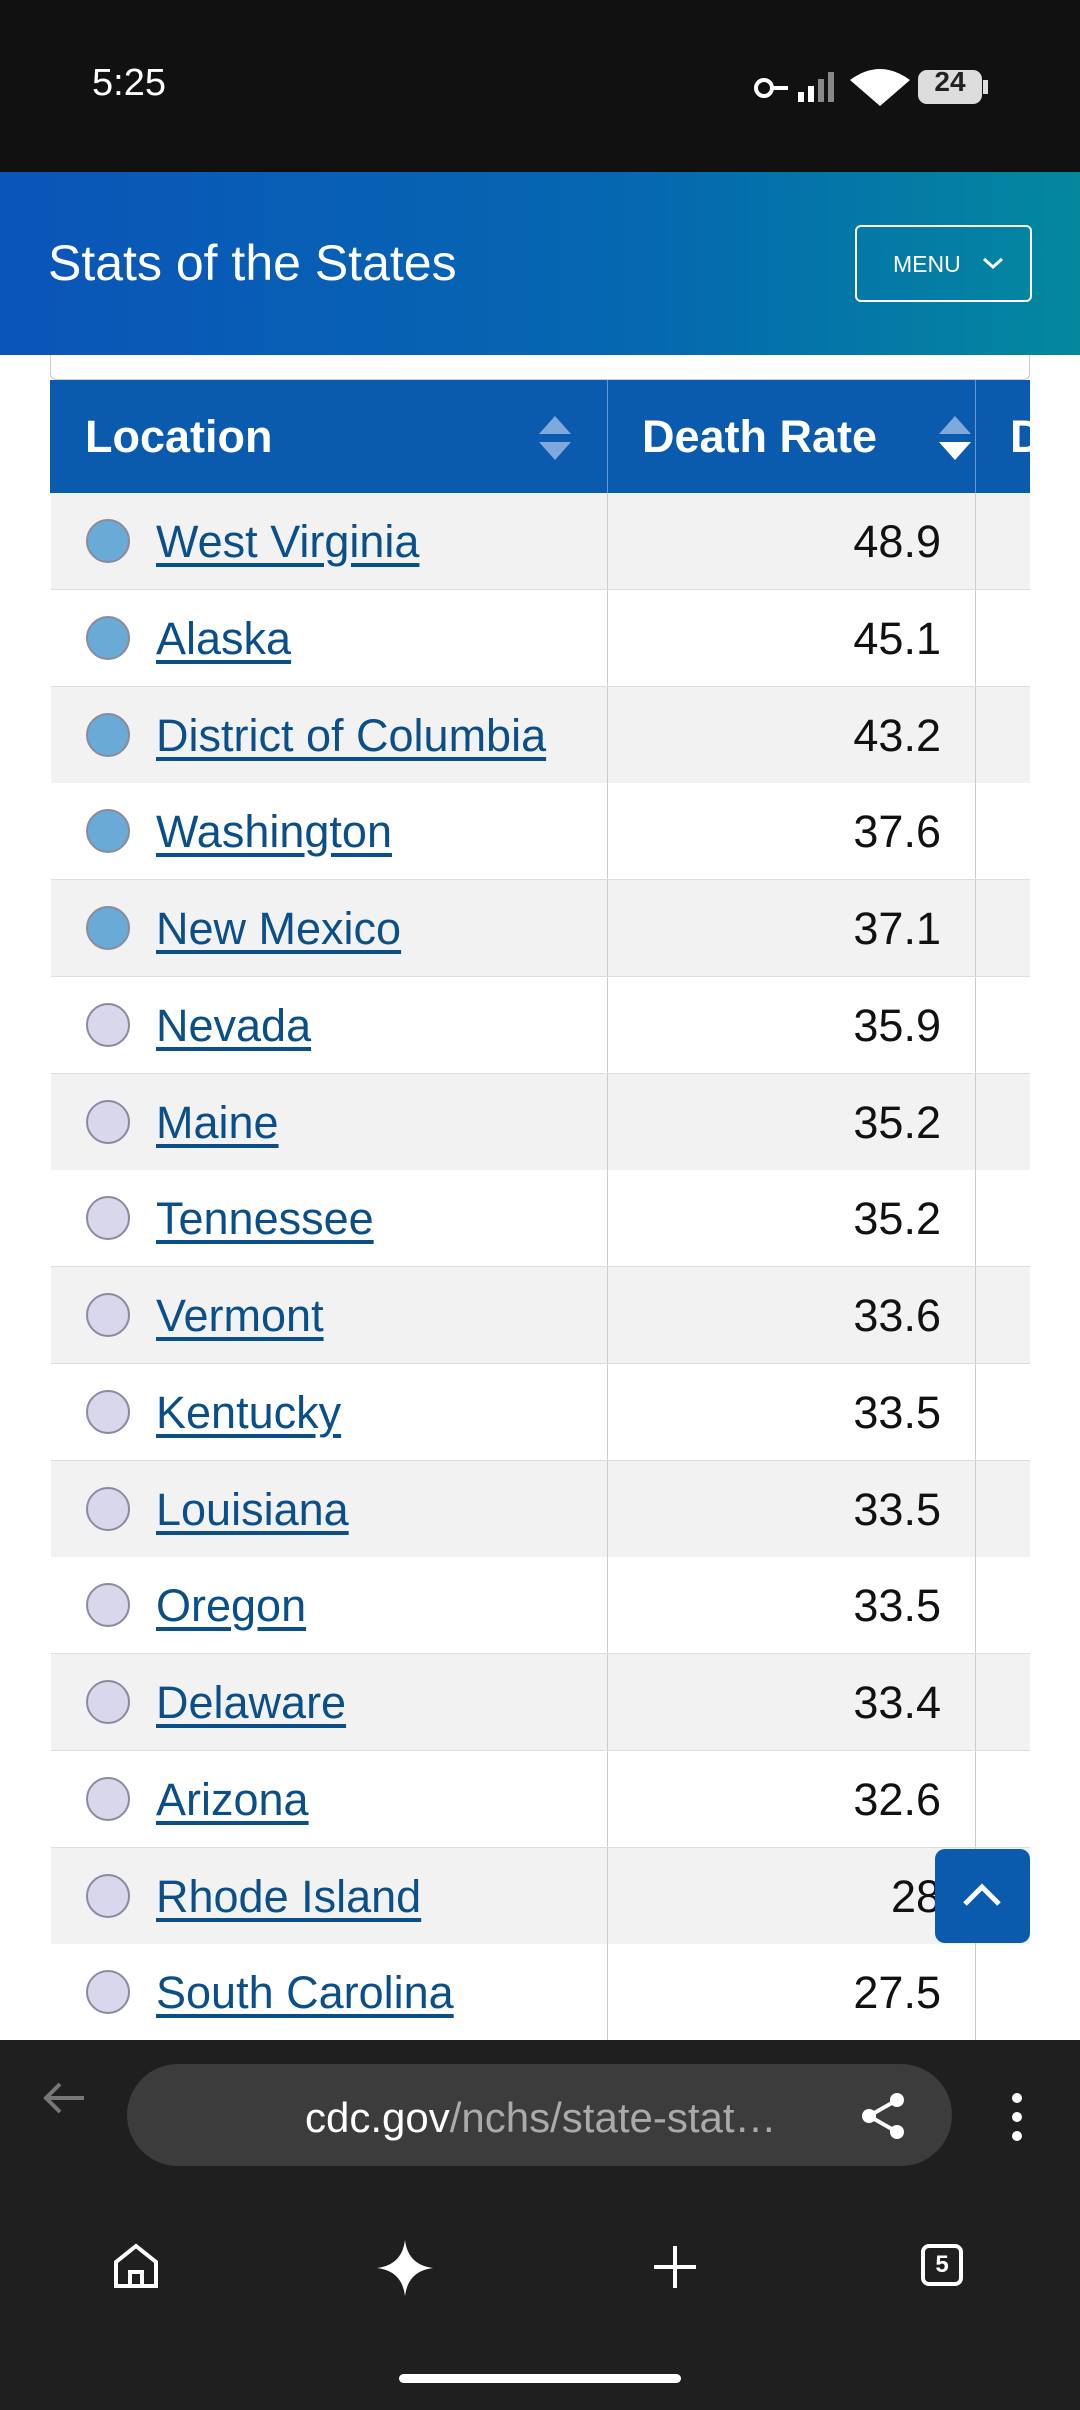 This screenshot has width=1080, height=2410. I want to click on state-link: Alaska, so click(224, 638).